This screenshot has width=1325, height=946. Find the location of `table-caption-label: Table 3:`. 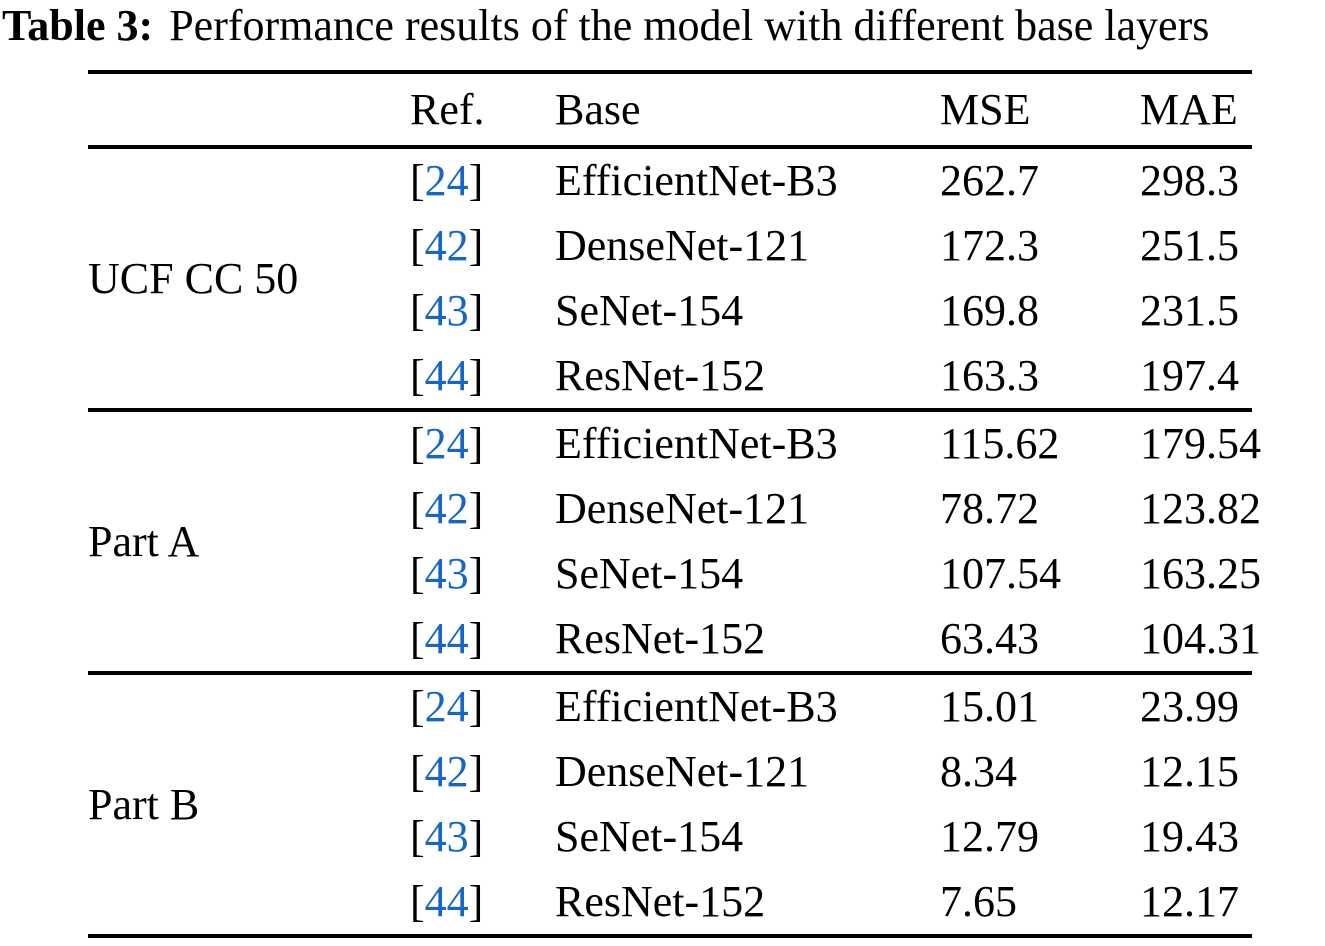

table-caption-label: Table 3: is located at coordinates (78, 25).